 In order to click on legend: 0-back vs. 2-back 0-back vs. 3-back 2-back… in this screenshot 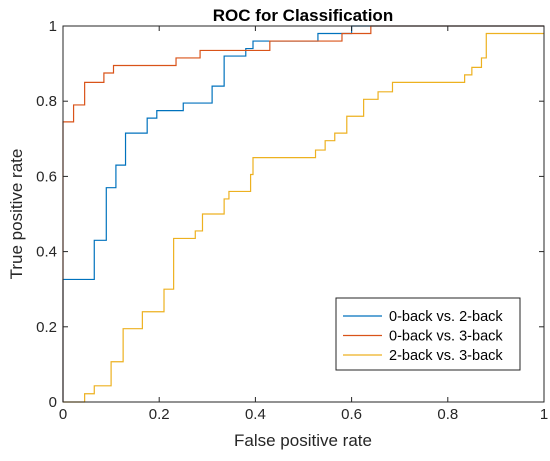, I will do `click(428, 334)`.